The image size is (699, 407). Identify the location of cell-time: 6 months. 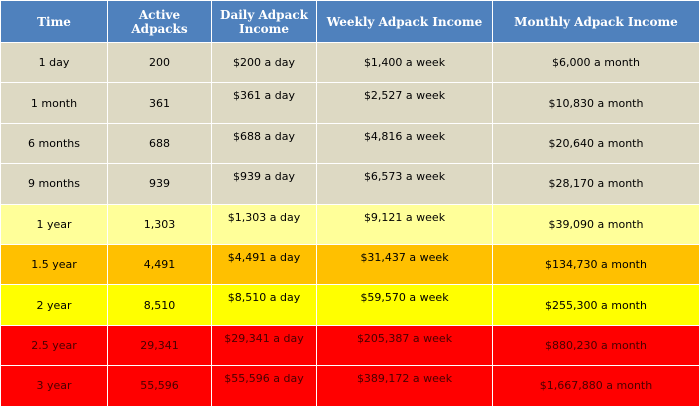
(54, 143).